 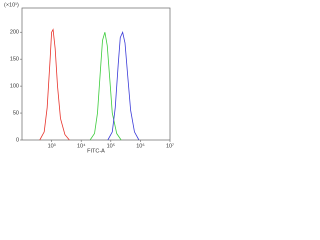 What do you see at coordinates (52, 146) in the screenshot?
I see `x-tick-label: 10³` at bounding box center [52, 146].